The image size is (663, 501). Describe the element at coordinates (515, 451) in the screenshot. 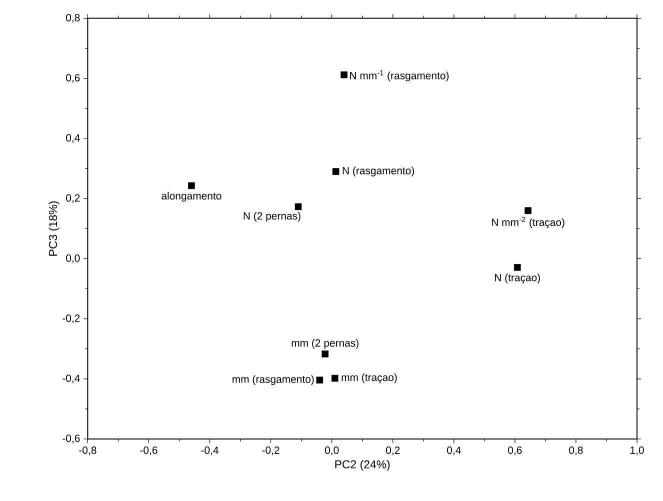

I see `x-tick-label: 0,6` at that location.